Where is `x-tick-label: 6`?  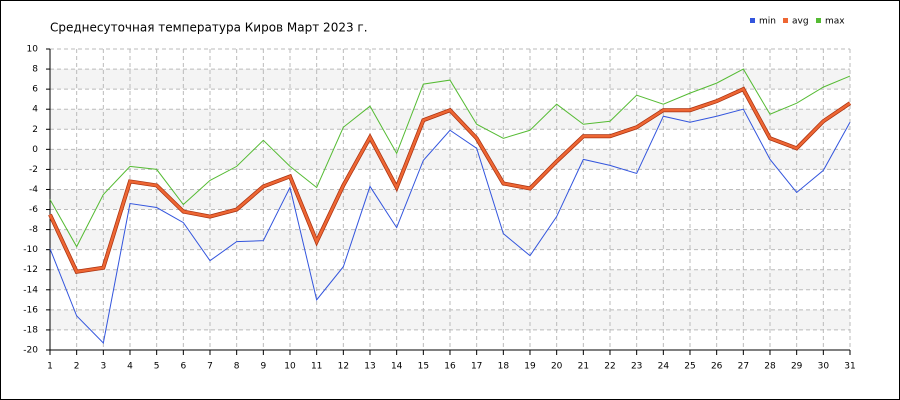
x-tick-label: 6 is located at coordinates (183, 367).